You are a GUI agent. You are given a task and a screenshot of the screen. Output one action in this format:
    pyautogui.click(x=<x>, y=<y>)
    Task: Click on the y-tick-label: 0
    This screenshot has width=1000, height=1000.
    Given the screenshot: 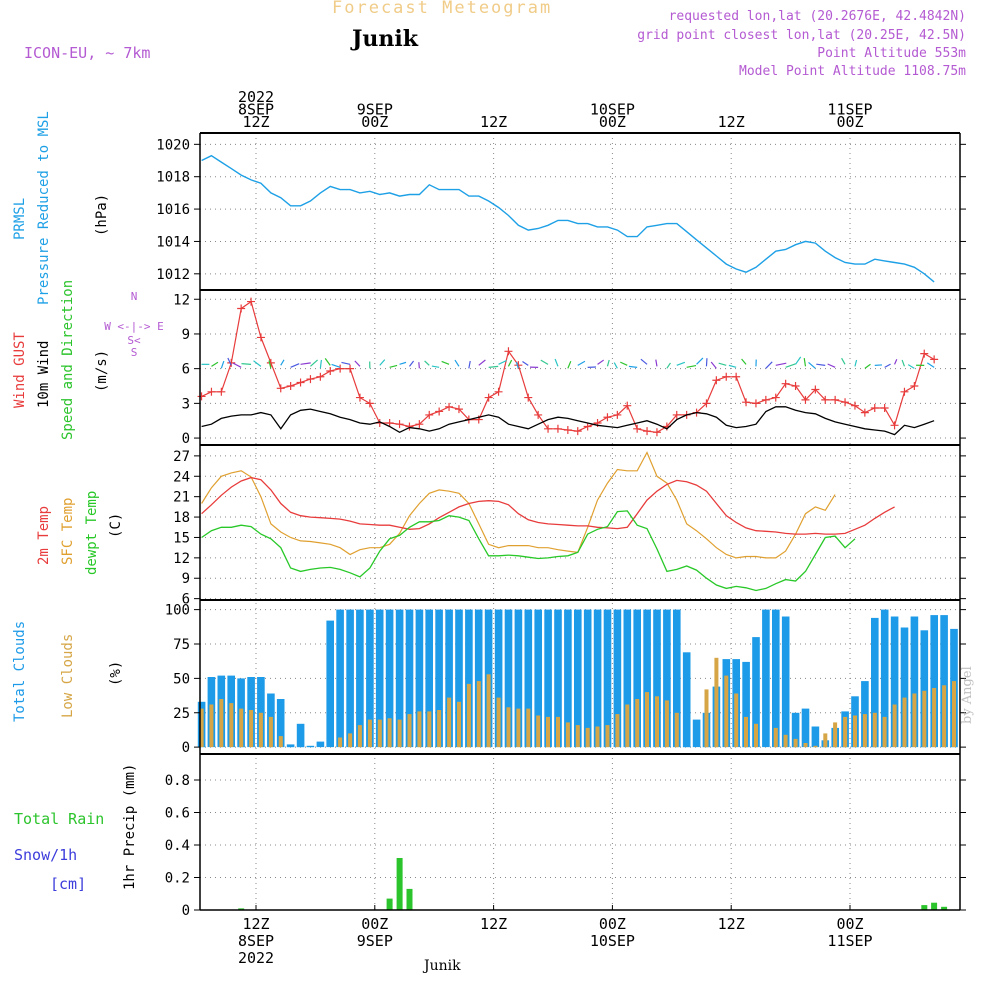 What is the action you would take?
    pyautogui.click(x=186, y=911)
    